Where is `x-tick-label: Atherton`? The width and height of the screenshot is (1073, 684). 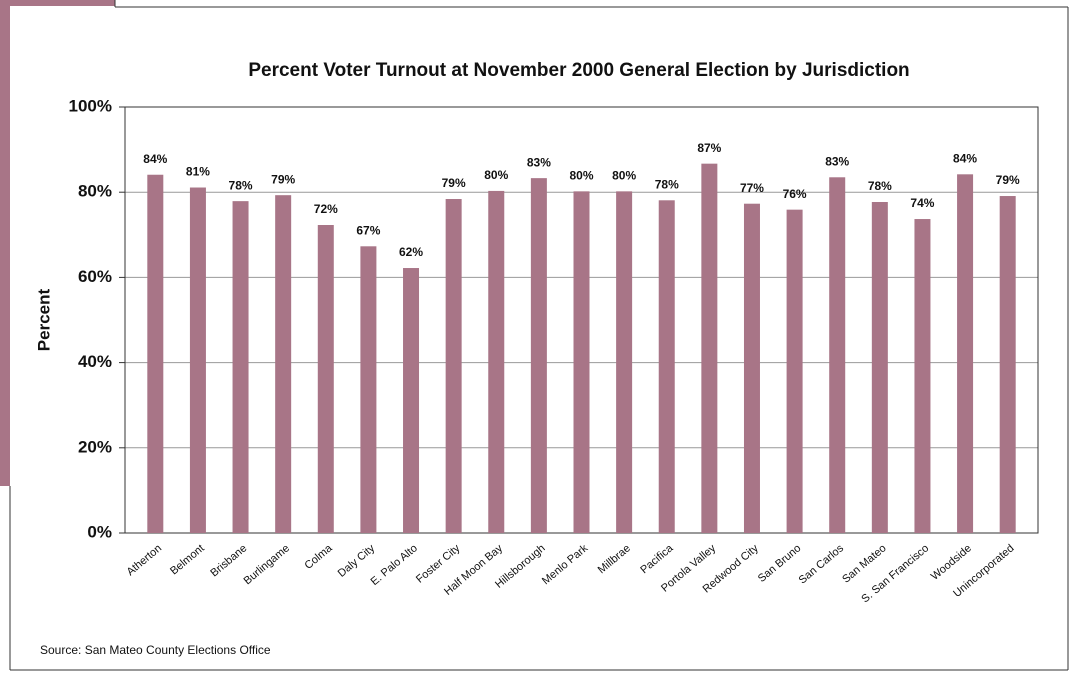 x-tick-label: Atherton is located at coordinates (145, 560).